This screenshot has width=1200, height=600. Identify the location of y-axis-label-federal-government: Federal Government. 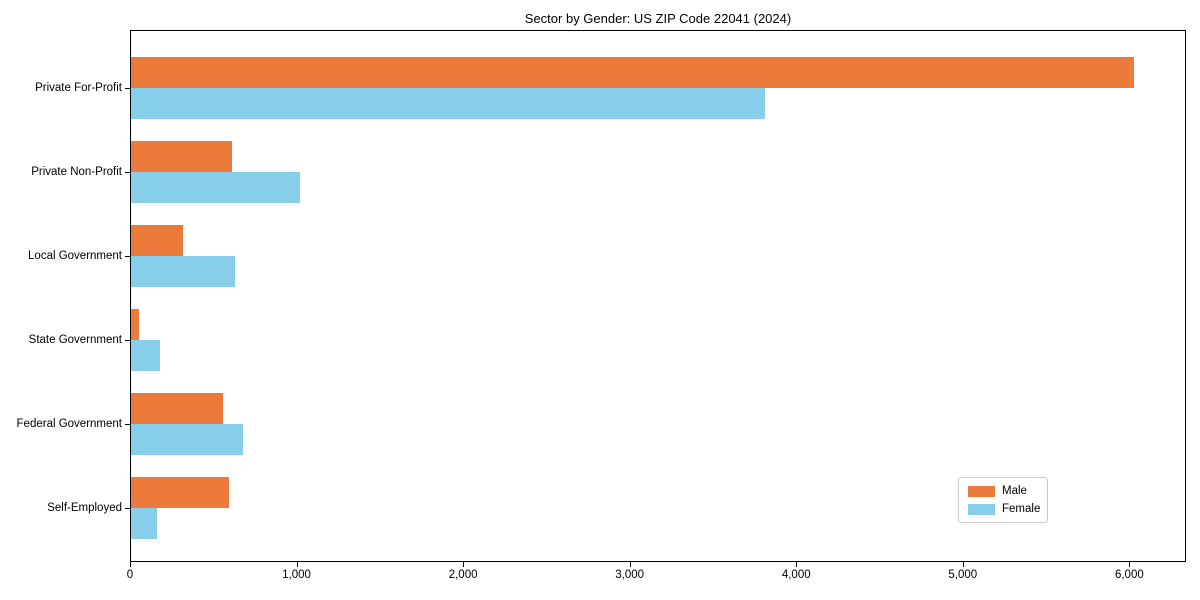
(69, 423).